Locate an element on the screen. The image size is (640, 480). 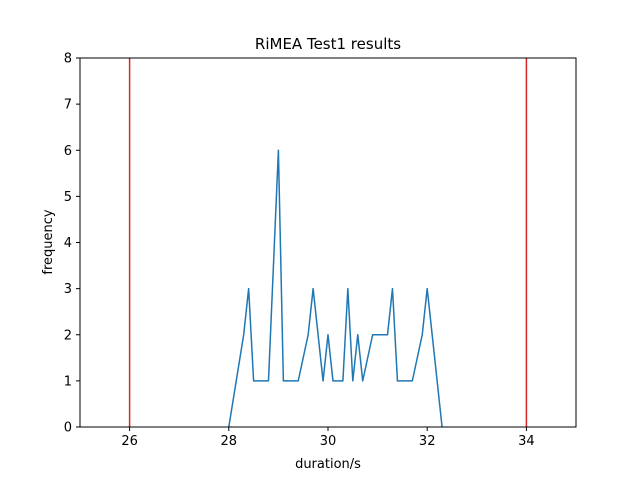
x-tick-label: 28 is located at coordinates (229, 441).